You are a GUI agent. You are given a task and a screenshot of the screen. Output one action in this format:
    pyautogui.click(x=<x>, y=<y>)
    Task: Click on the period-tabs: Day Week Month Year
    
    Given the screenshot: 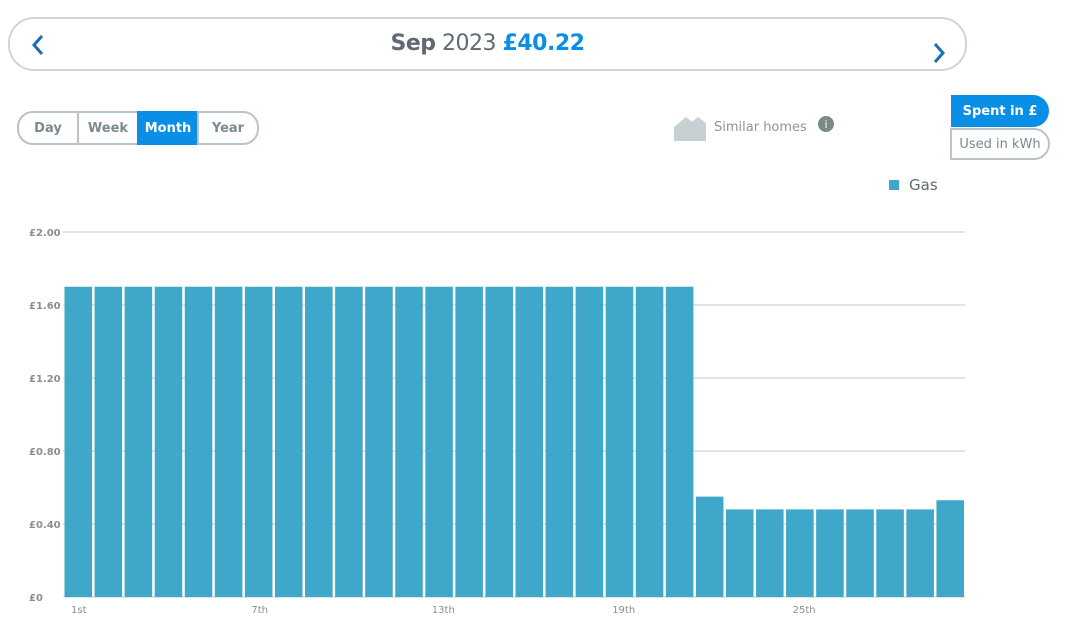 What is the action you would take?
    pyautogui.click(x=138, y=128)
    